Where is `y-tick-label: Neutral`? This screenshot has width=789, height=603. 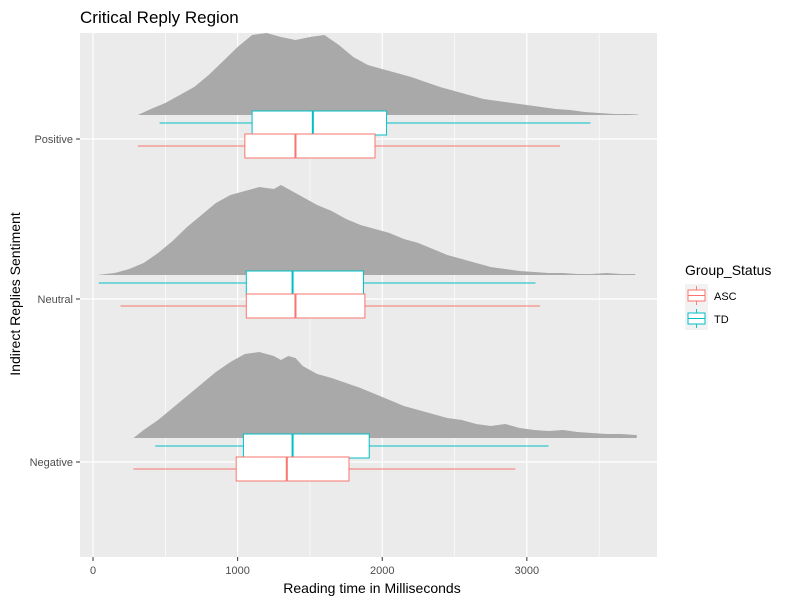
y-tick-label: Neutral is located at coordinates (55, 300).